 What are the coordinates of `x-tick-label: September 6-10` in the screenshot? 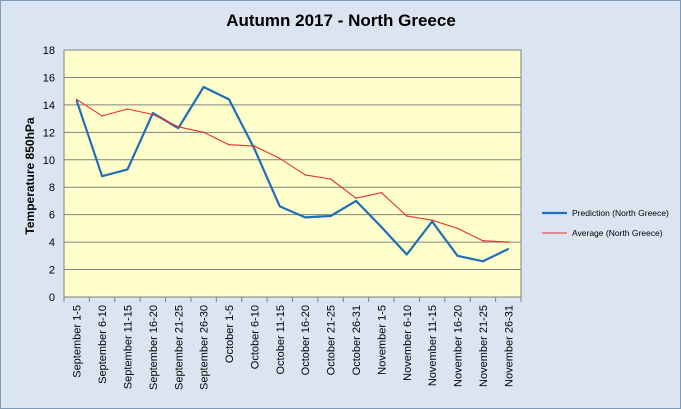 It's located at (103, 344).